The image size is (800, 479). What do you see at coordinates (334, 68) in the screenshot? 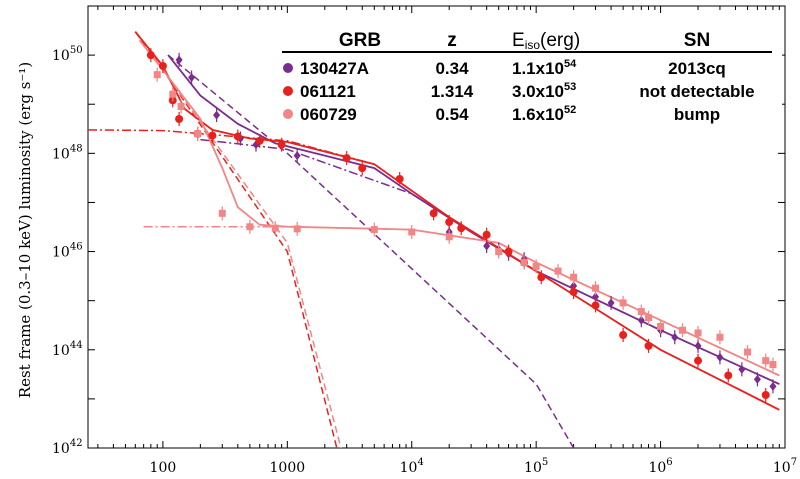
I see `legend-grb: 130427A` at bounding box center [334, 68].